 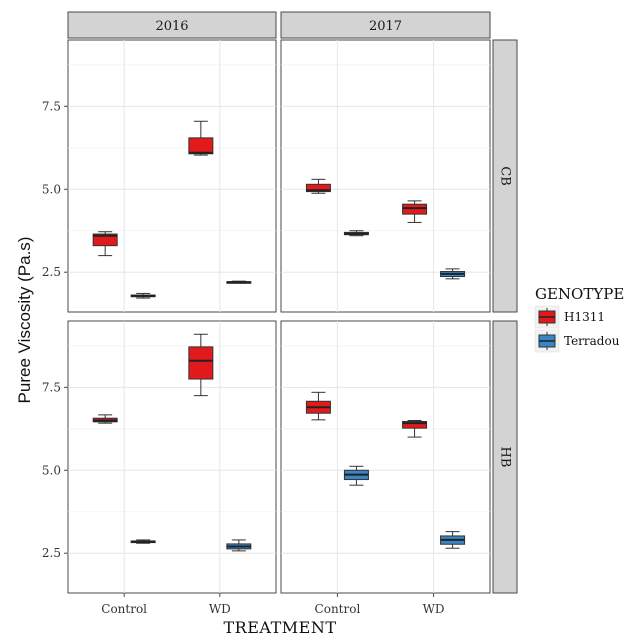 I want to click on strip-CB, so click(x=505, y=176).